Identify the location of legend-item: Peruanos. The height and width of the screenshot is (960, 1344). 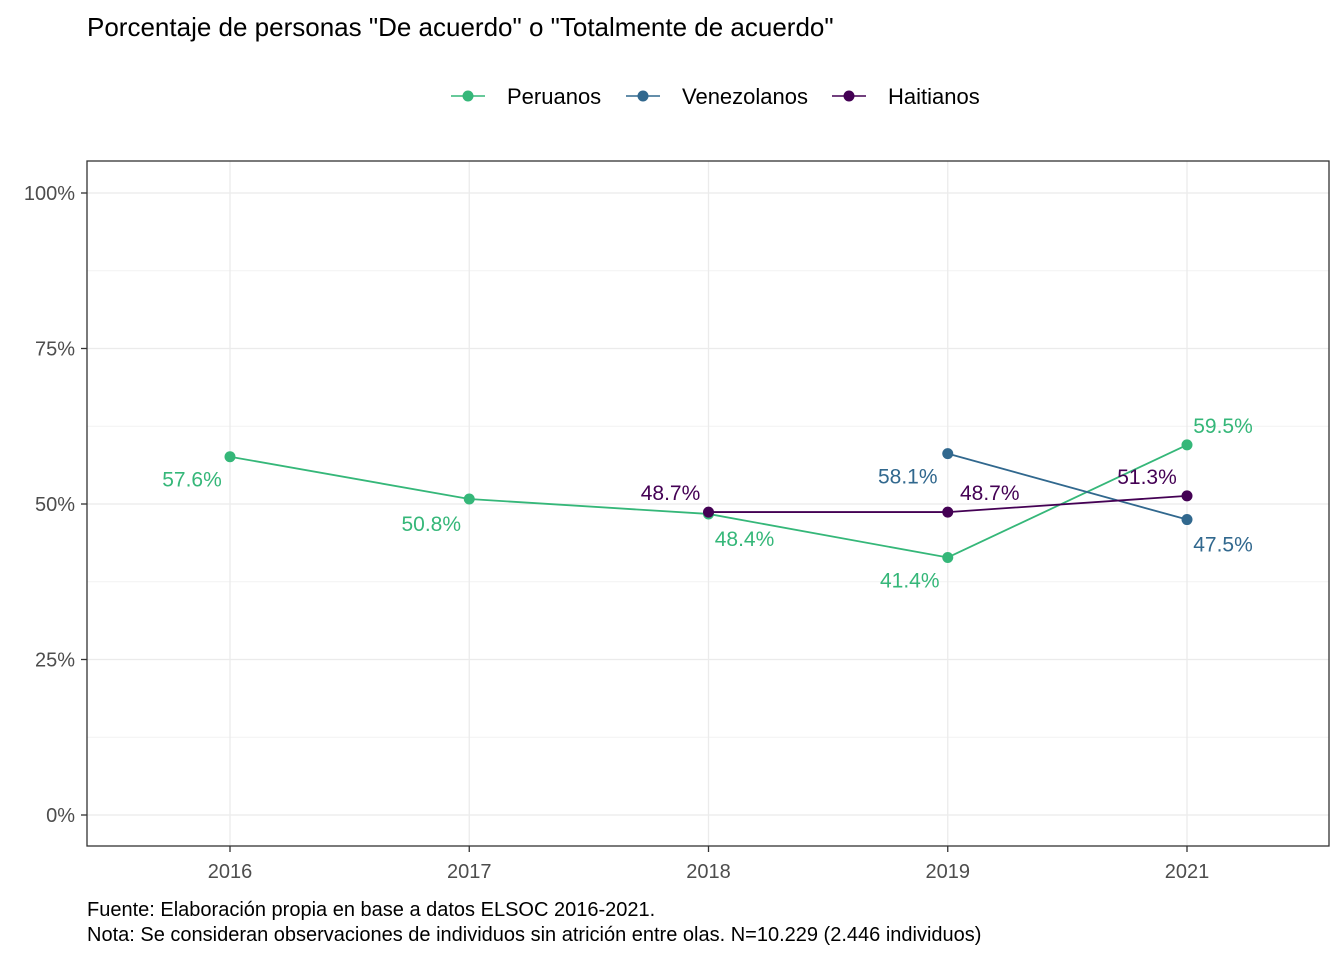
(526, 96).